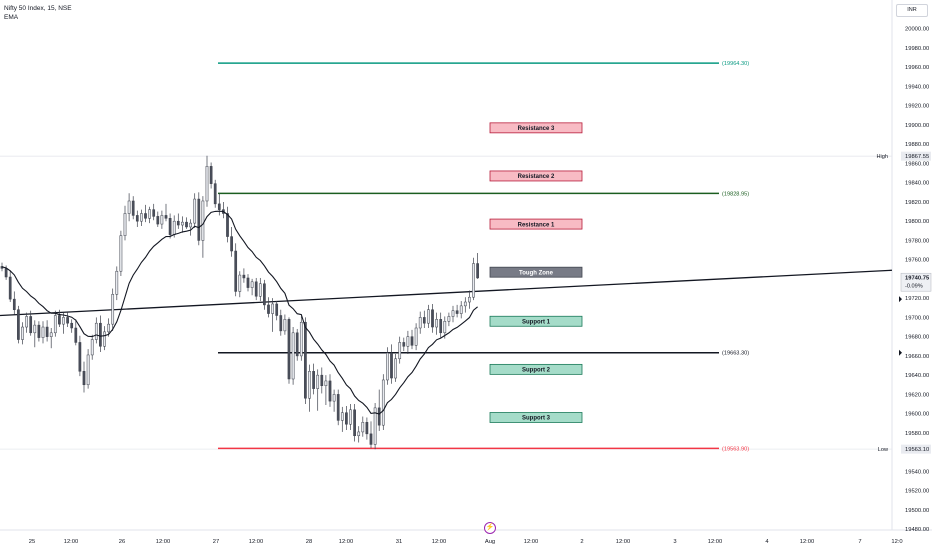  I want to click on price-tick-label: 19860.00, so click(917, 164).